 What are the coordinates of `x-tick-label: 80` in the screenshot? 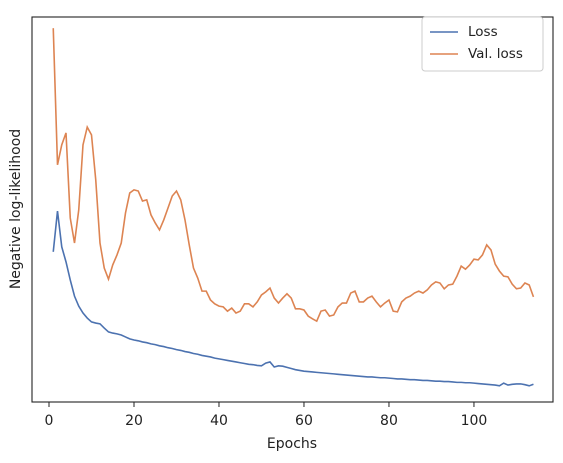 It's located at (389, 421).